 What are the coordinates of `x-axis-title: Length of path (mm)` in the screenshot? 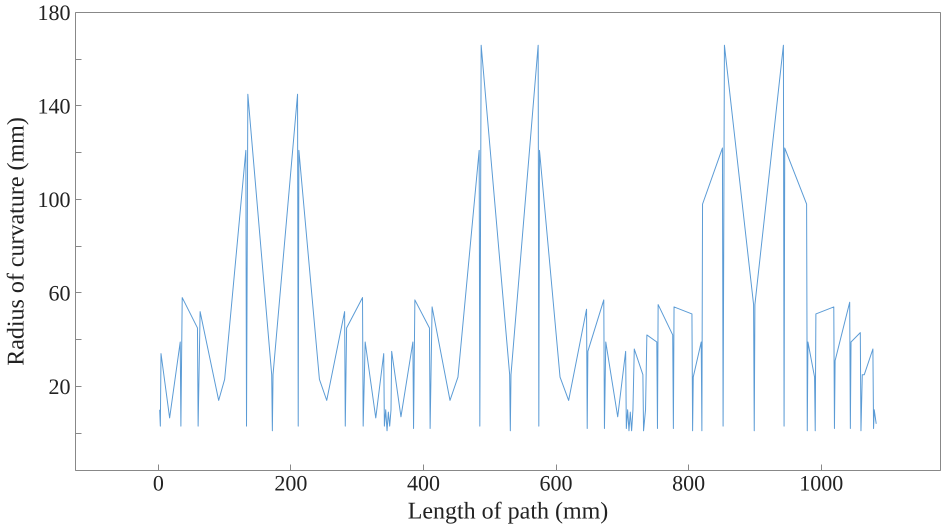 It's located at (508, 511).